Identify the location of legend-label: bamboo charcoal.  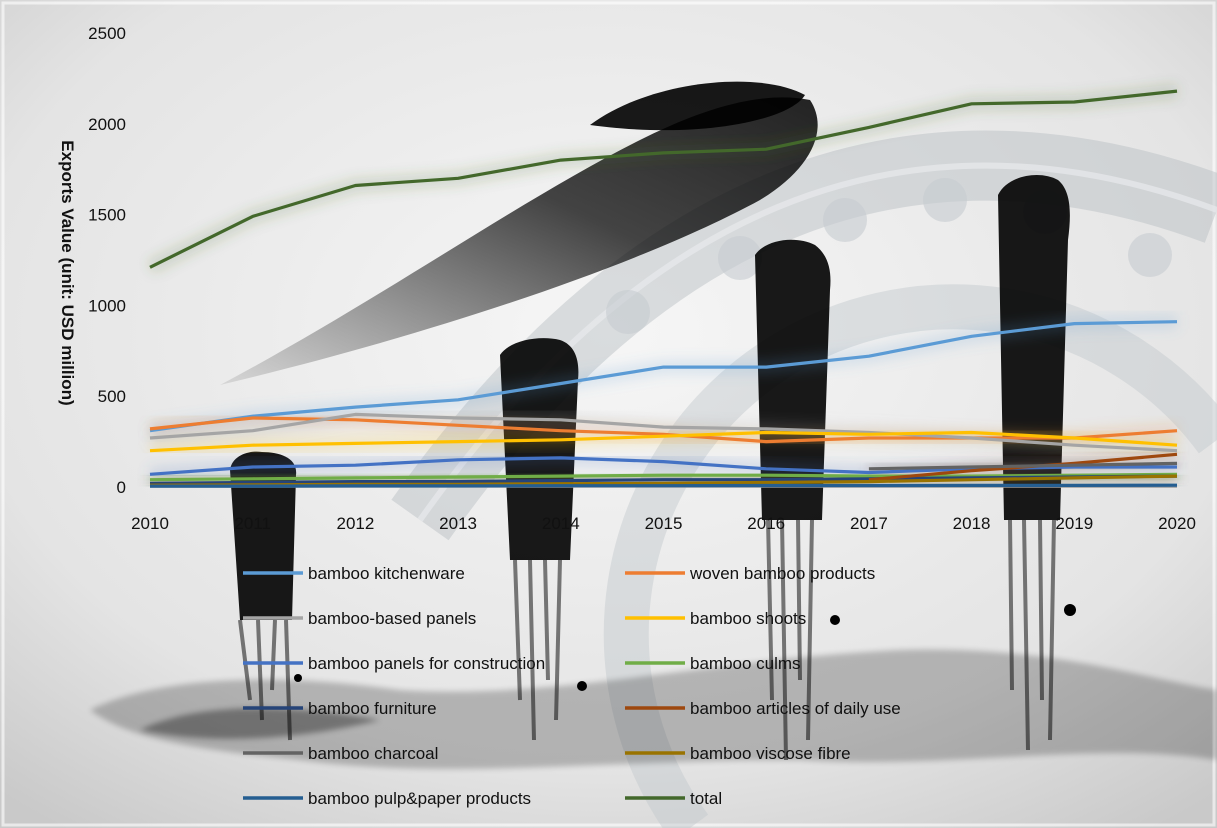
(373, 753).